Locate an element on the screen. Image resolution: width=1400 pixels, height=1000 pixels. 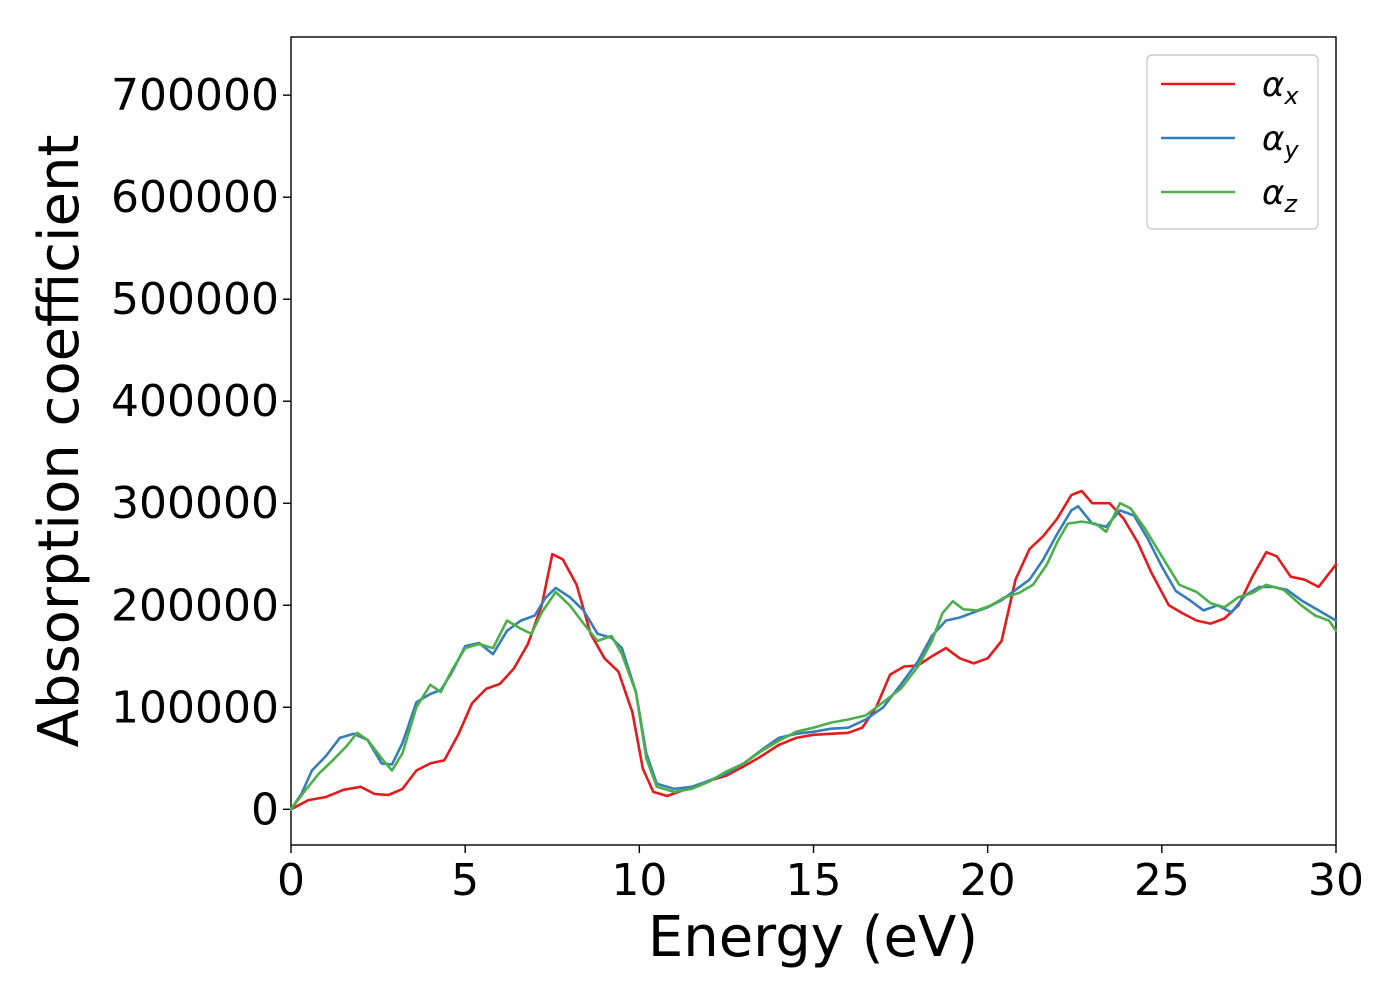
x-axis: 0 5 10 15 20 25 30 is located at coordinates (820, 875).